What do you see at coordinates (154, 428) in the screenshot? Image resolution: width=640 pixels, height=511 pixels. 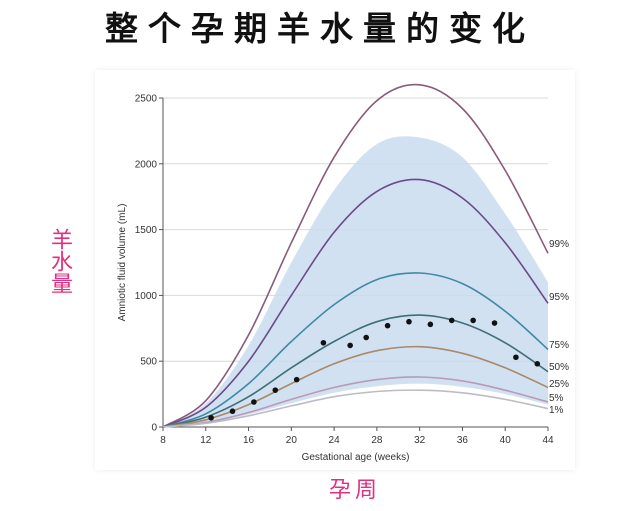 I see `y-tick-label: 0` at bounding box center [154, 428].